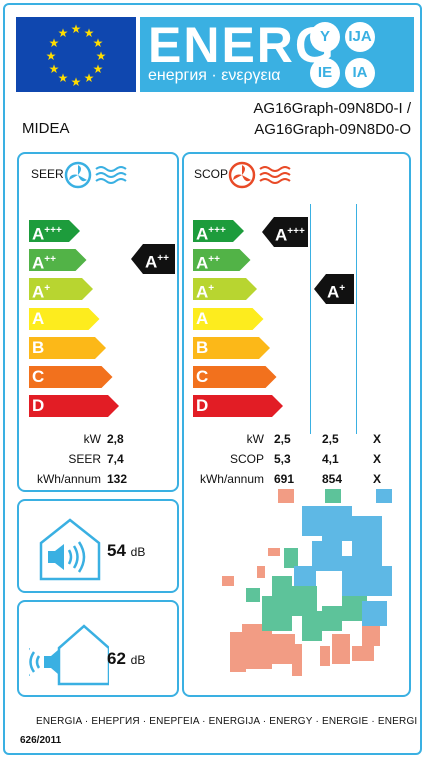 The image size is (429, 761). What do you see at coordinates (264, 177) in the screenshot?
I see `heating-fan-icon` at bounding box center [264, 177].